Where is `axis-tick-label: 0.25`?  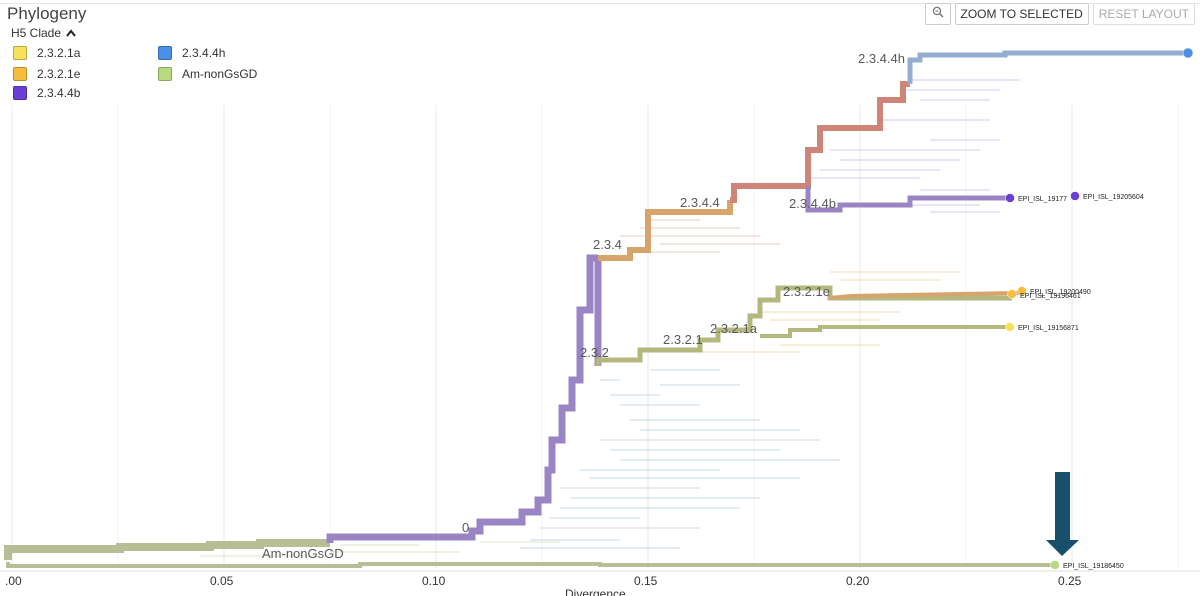 axis-tick-label: 0.25 is located at coordinates (1070, 581).